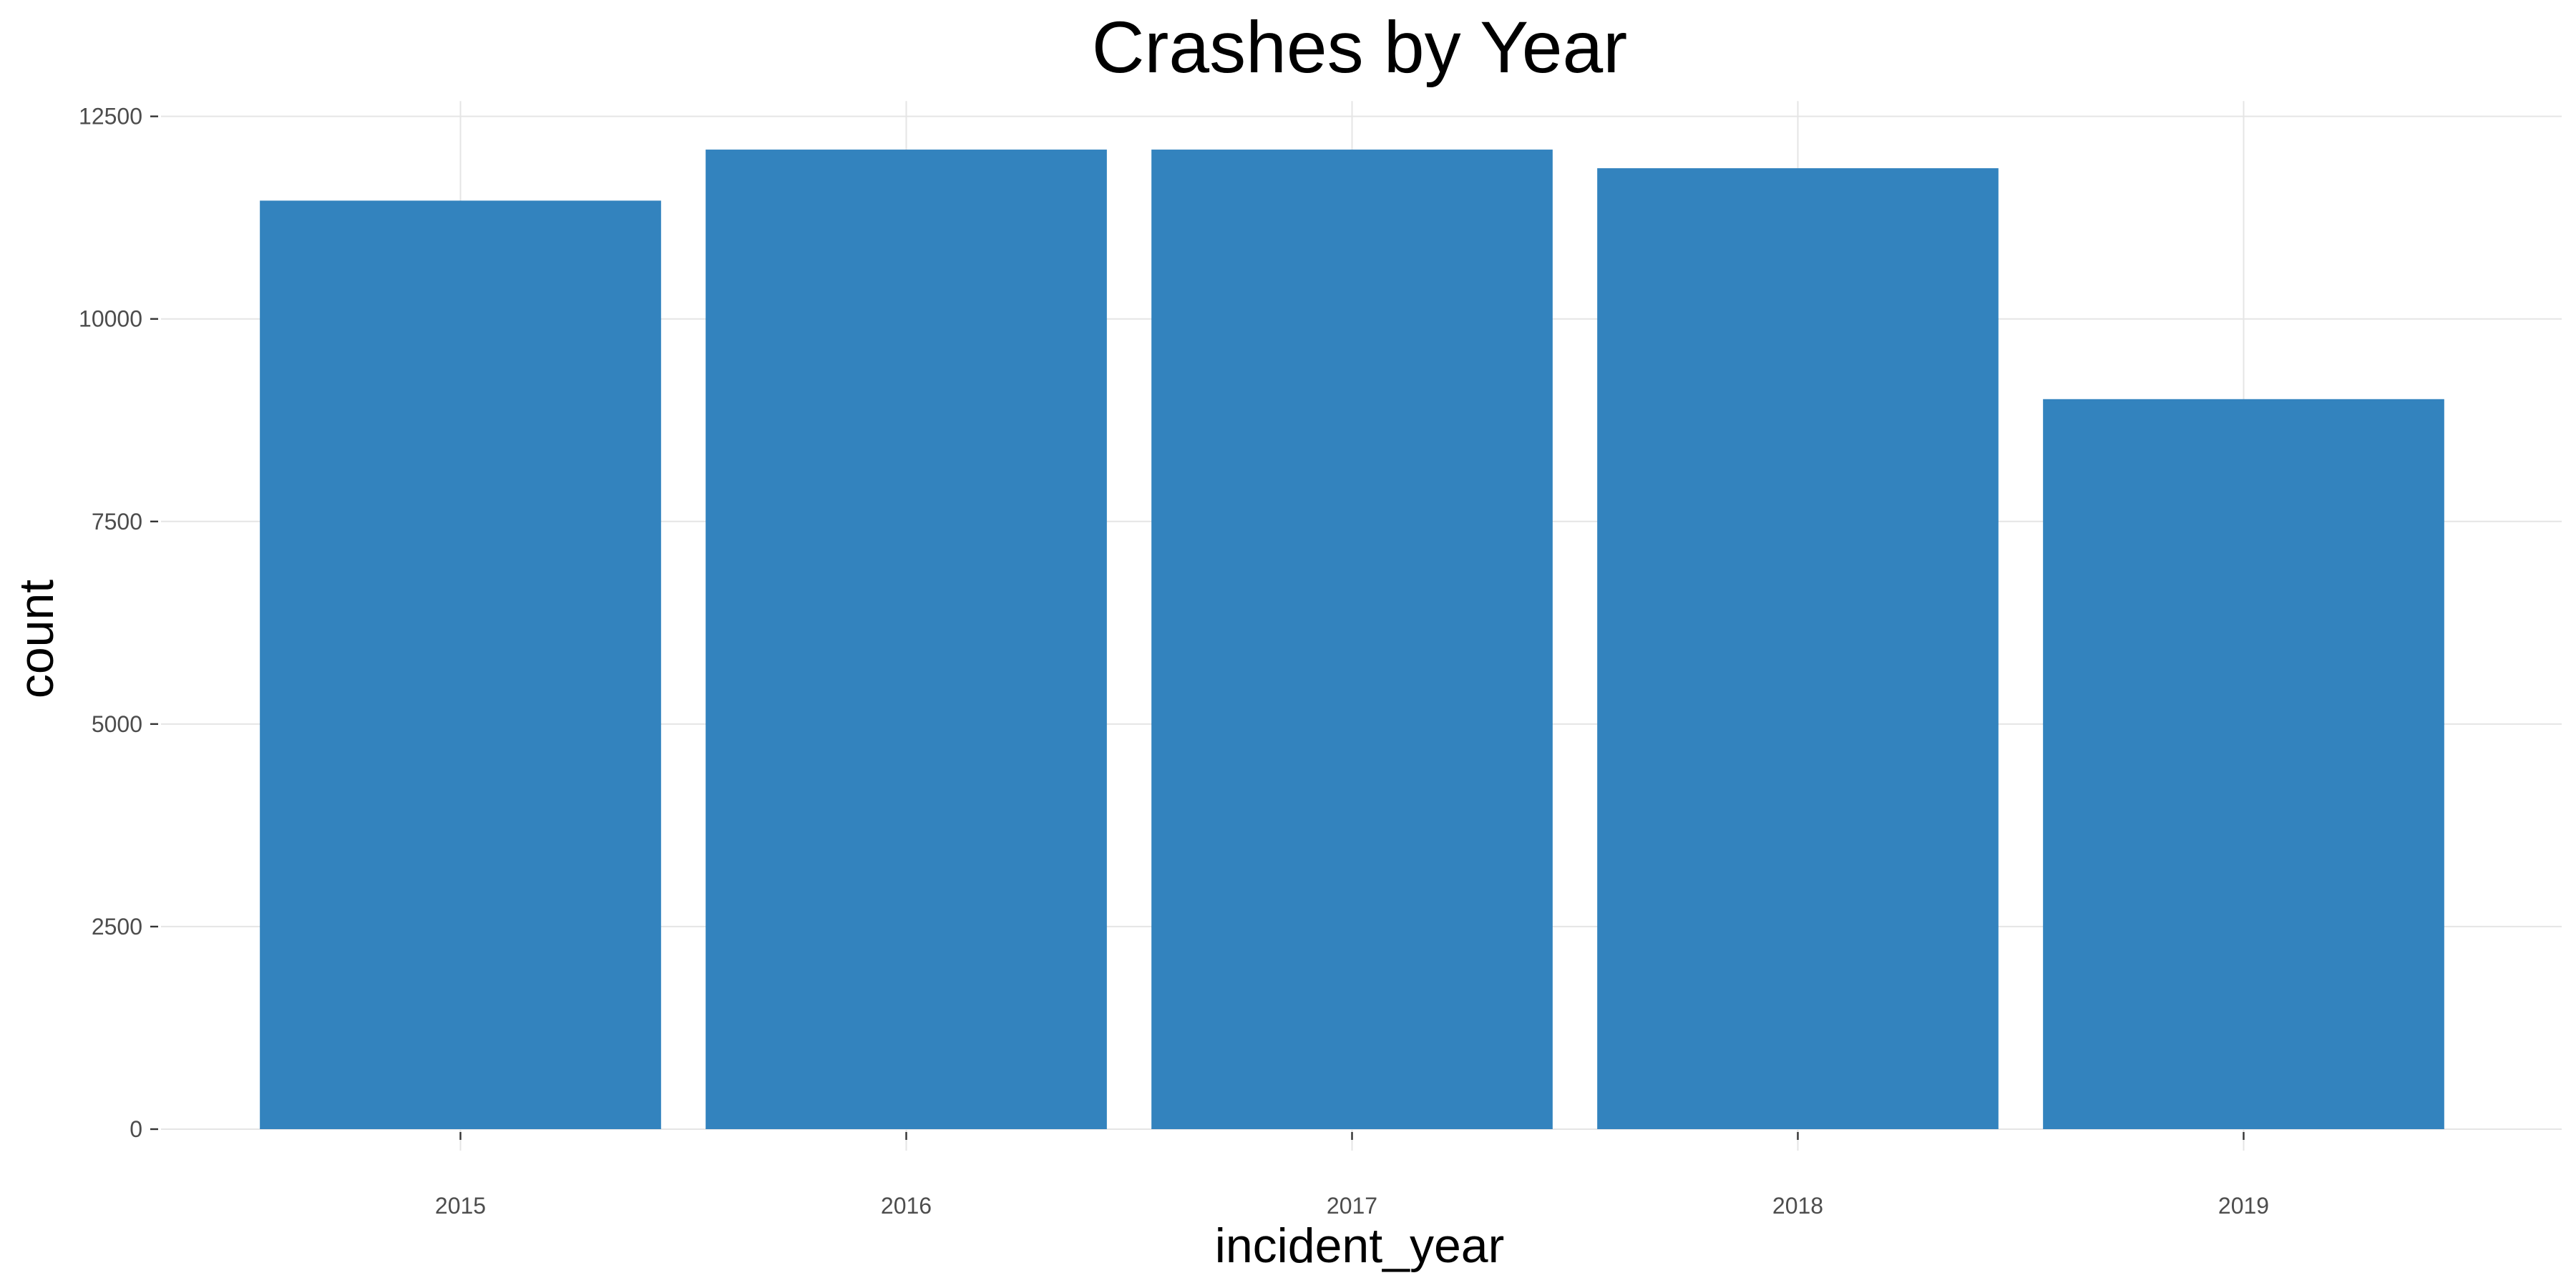  I want to click on bar-2016, so click(906, 639).